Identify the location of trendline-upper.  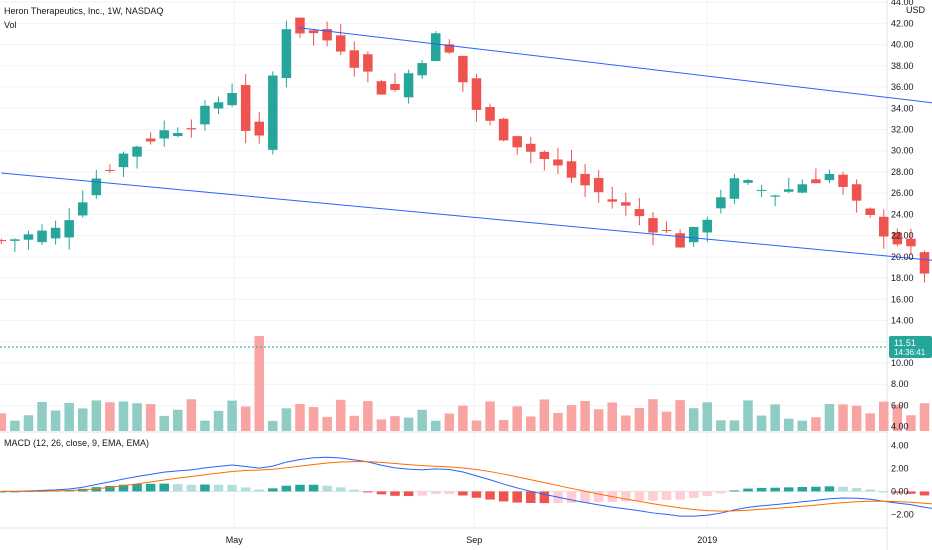
(614, 65).